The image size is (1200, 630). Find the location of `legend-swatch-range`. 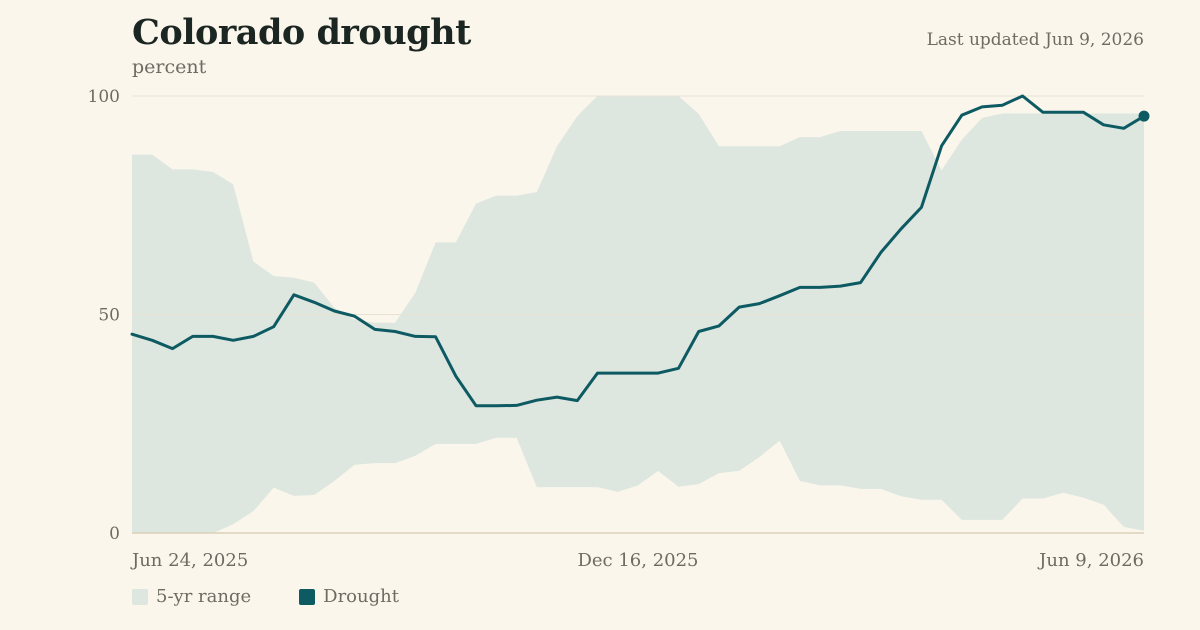

legend-swatch-range is located at coordinates (140, 596).